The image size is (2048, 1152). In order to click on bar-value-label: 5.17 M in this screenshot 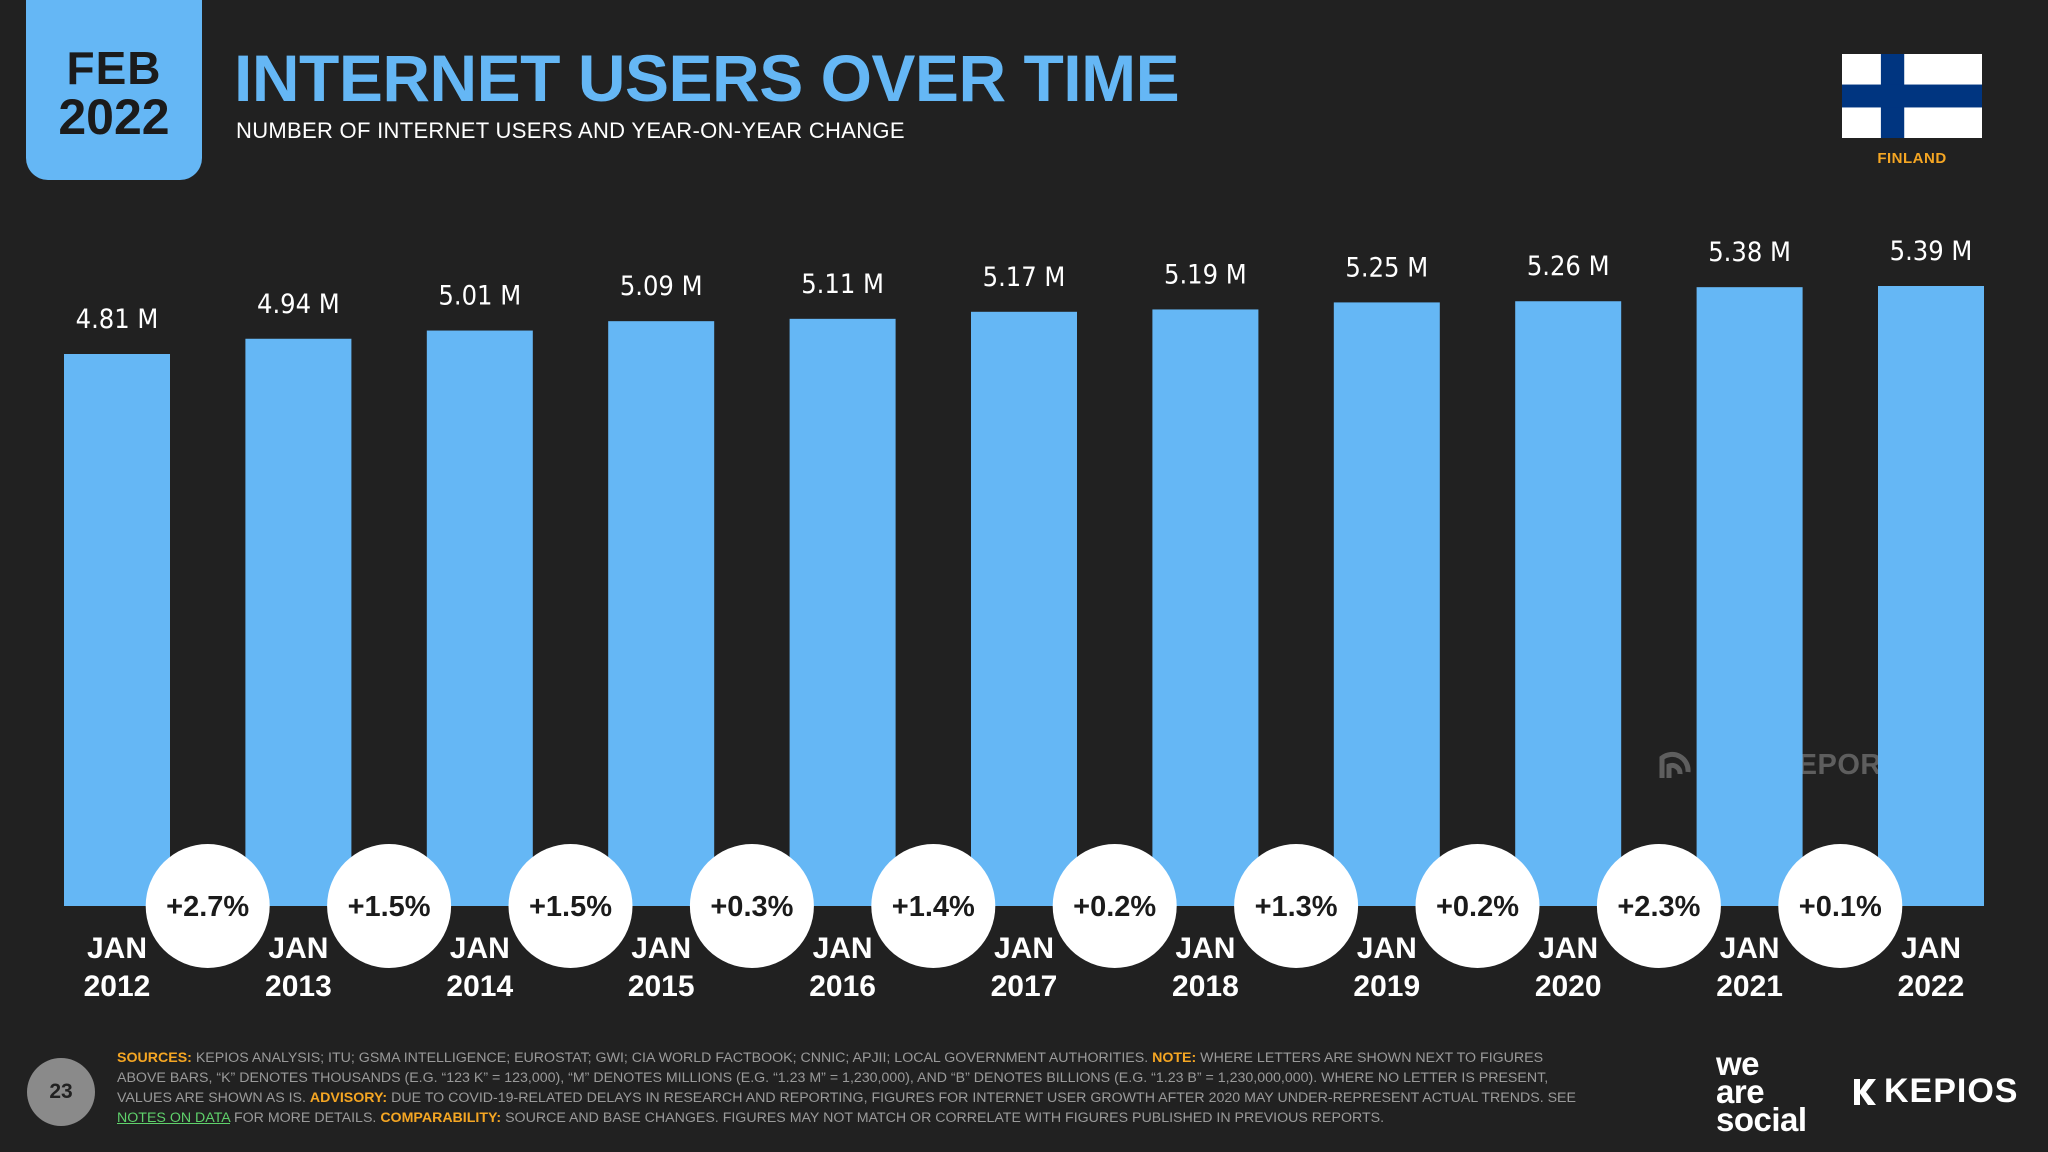, I will do `click(1024, 277)`.